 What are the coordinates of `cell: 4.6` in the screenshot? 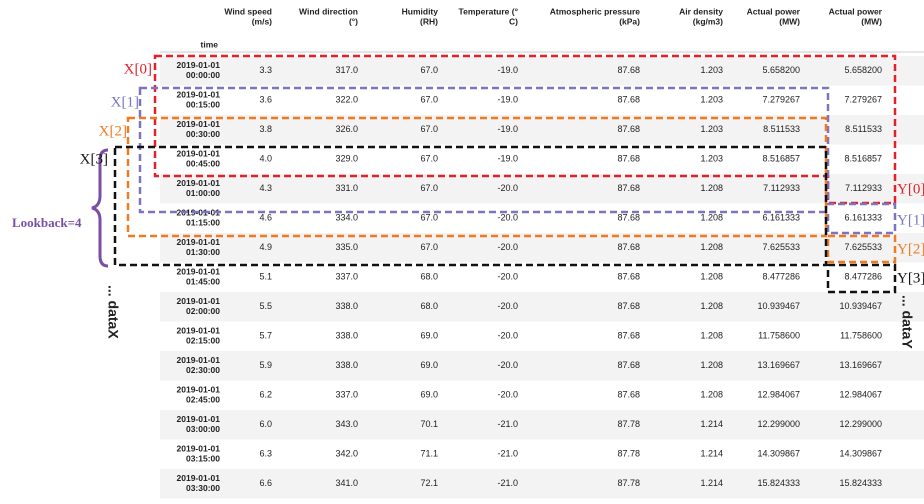 It's located at (265, 218).